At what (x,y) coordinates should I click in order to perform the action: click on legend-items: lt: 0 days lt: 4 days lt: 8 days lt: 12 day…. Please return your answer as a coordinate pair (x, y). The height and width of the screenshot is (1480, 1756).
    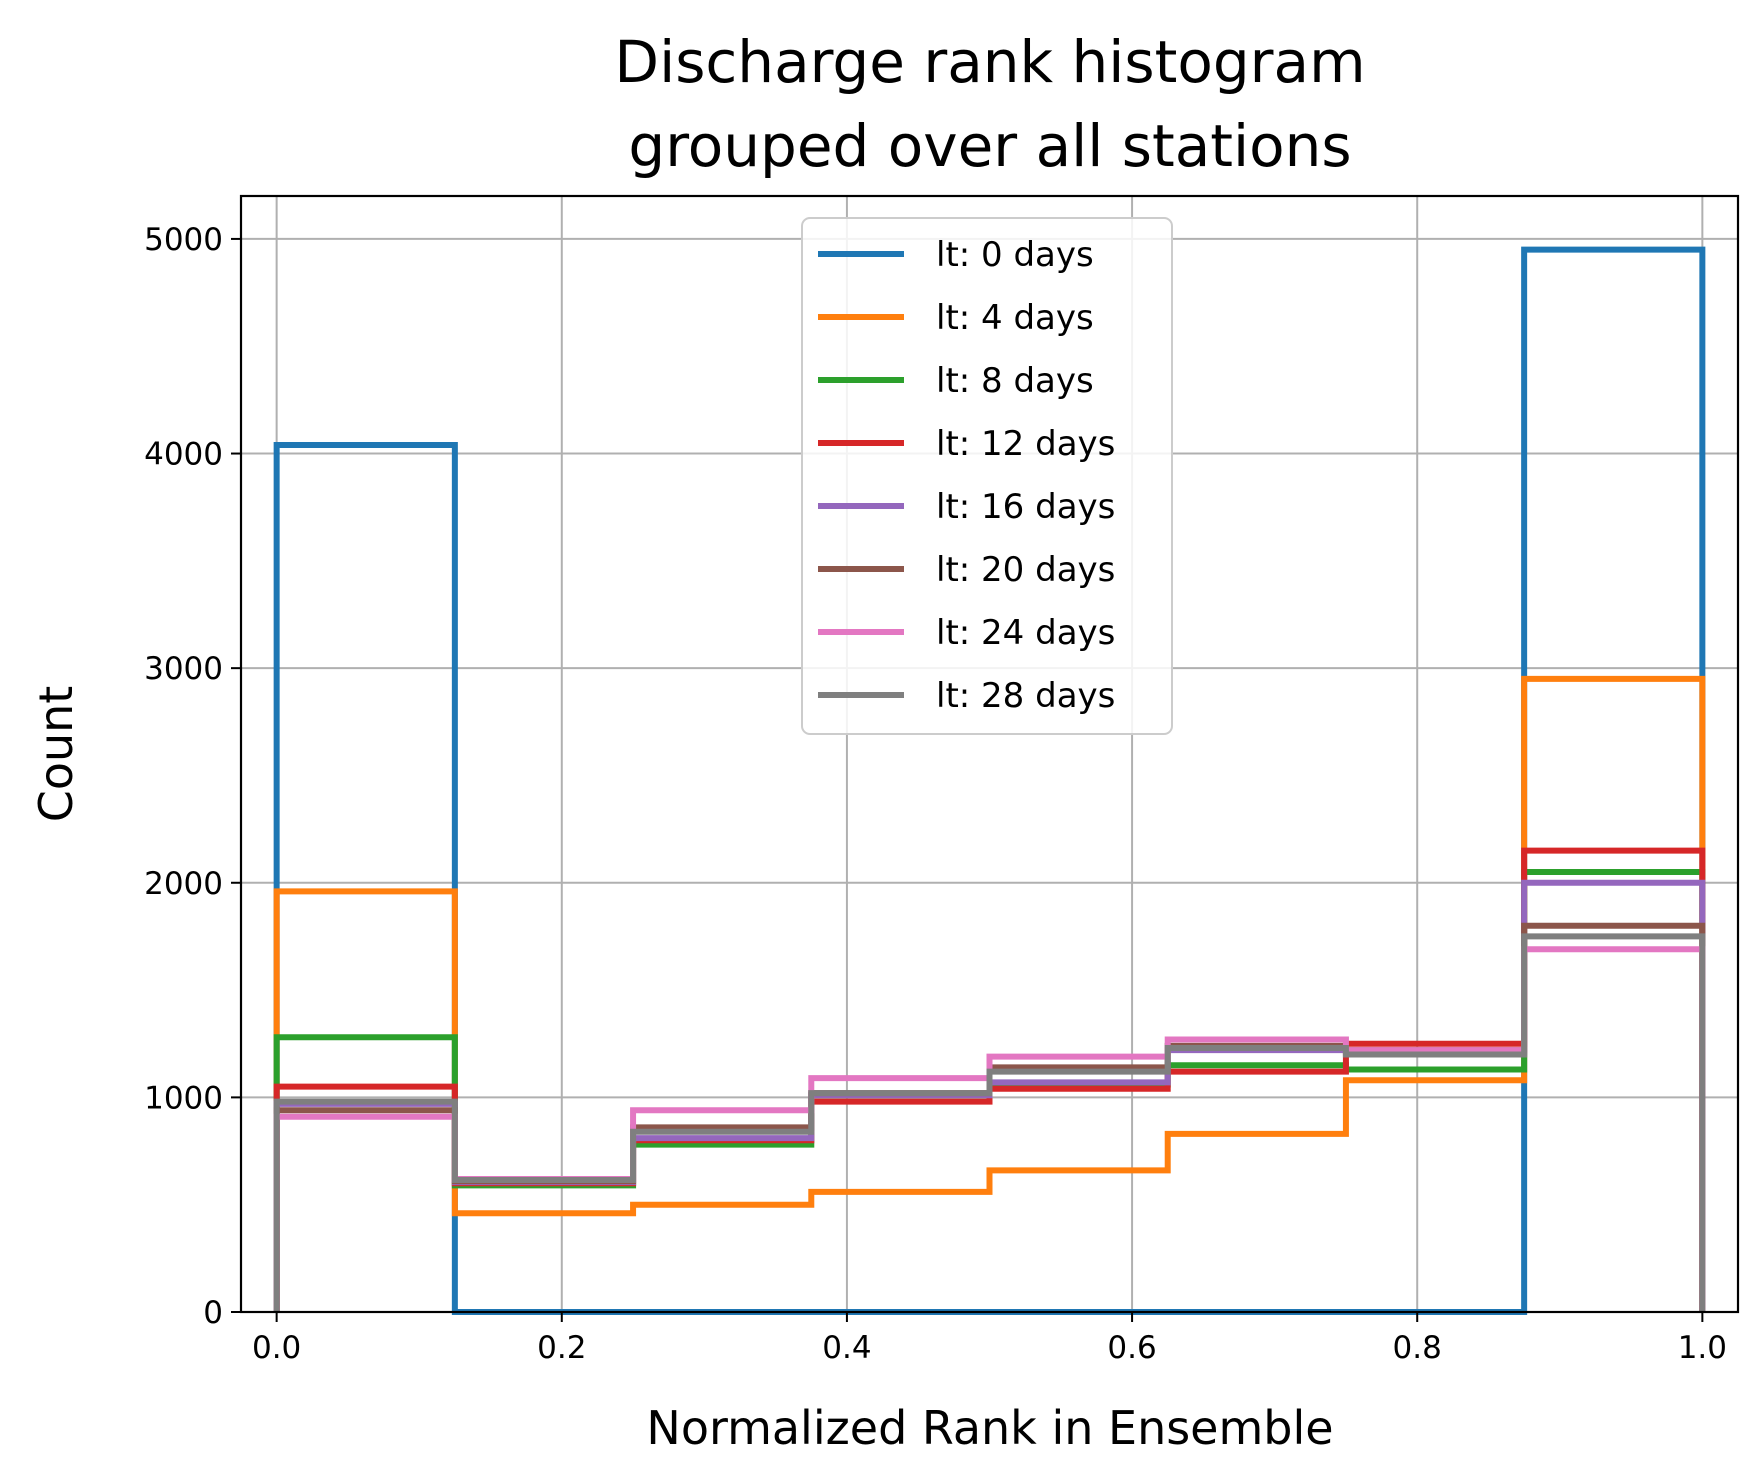
    Looking at the image, I should click on (966, 475).